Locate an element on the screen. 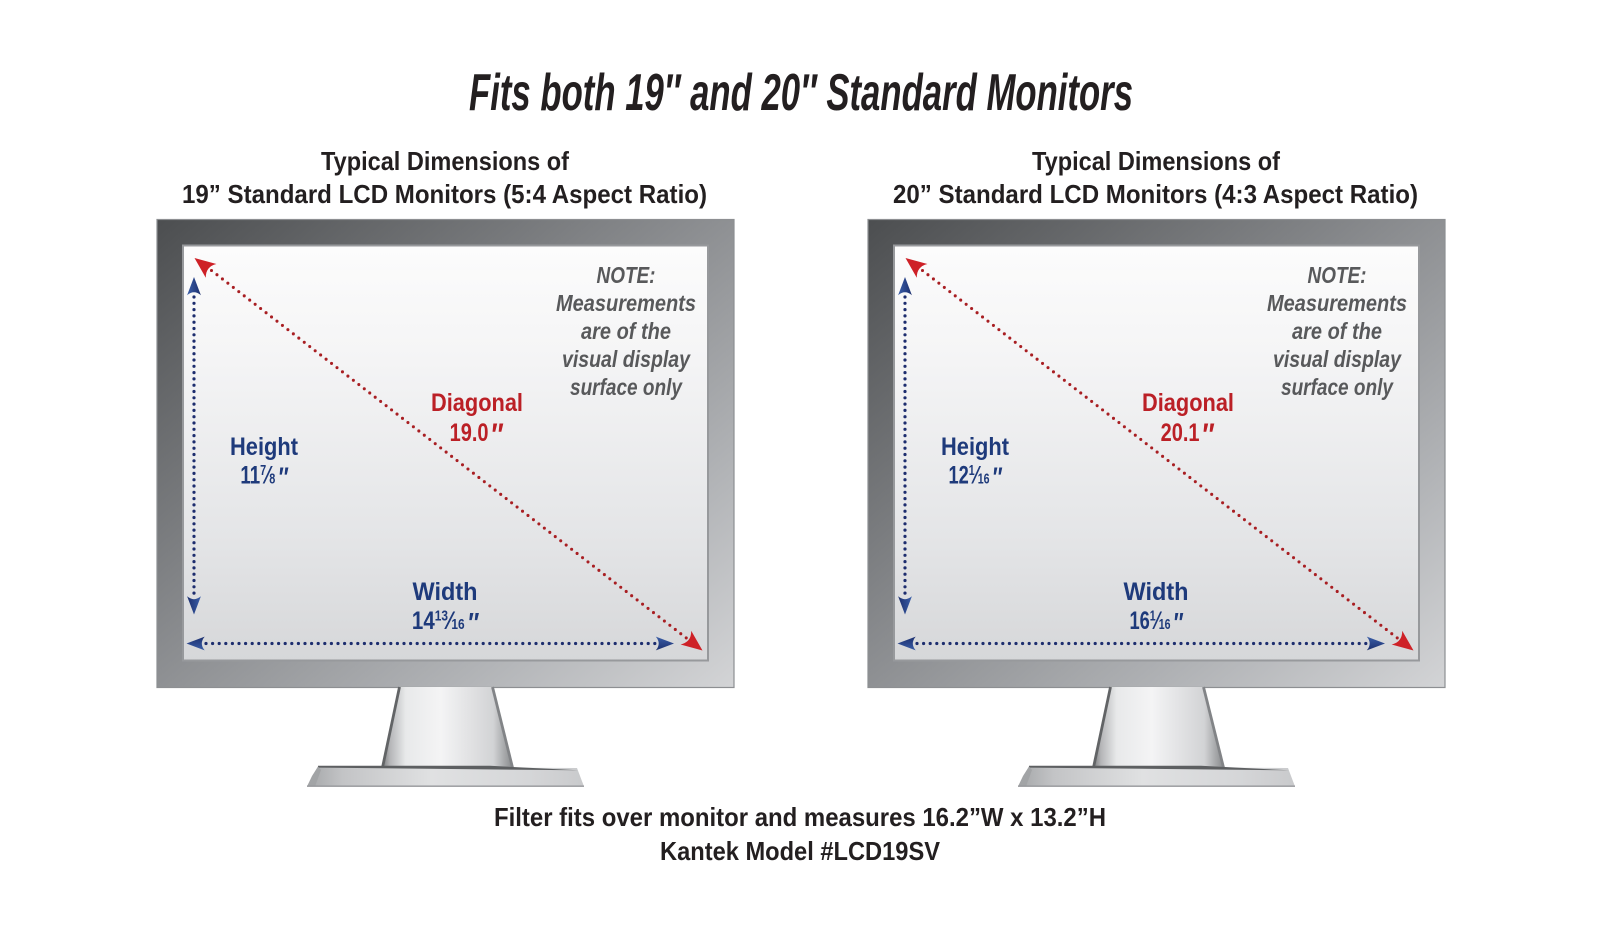 The image size is (1600, 952). svg-text:Fits both 19″ and 20″ Standard: Fits both 19″ and 20″ Standard Monitors is located at coordinates (801, 93).